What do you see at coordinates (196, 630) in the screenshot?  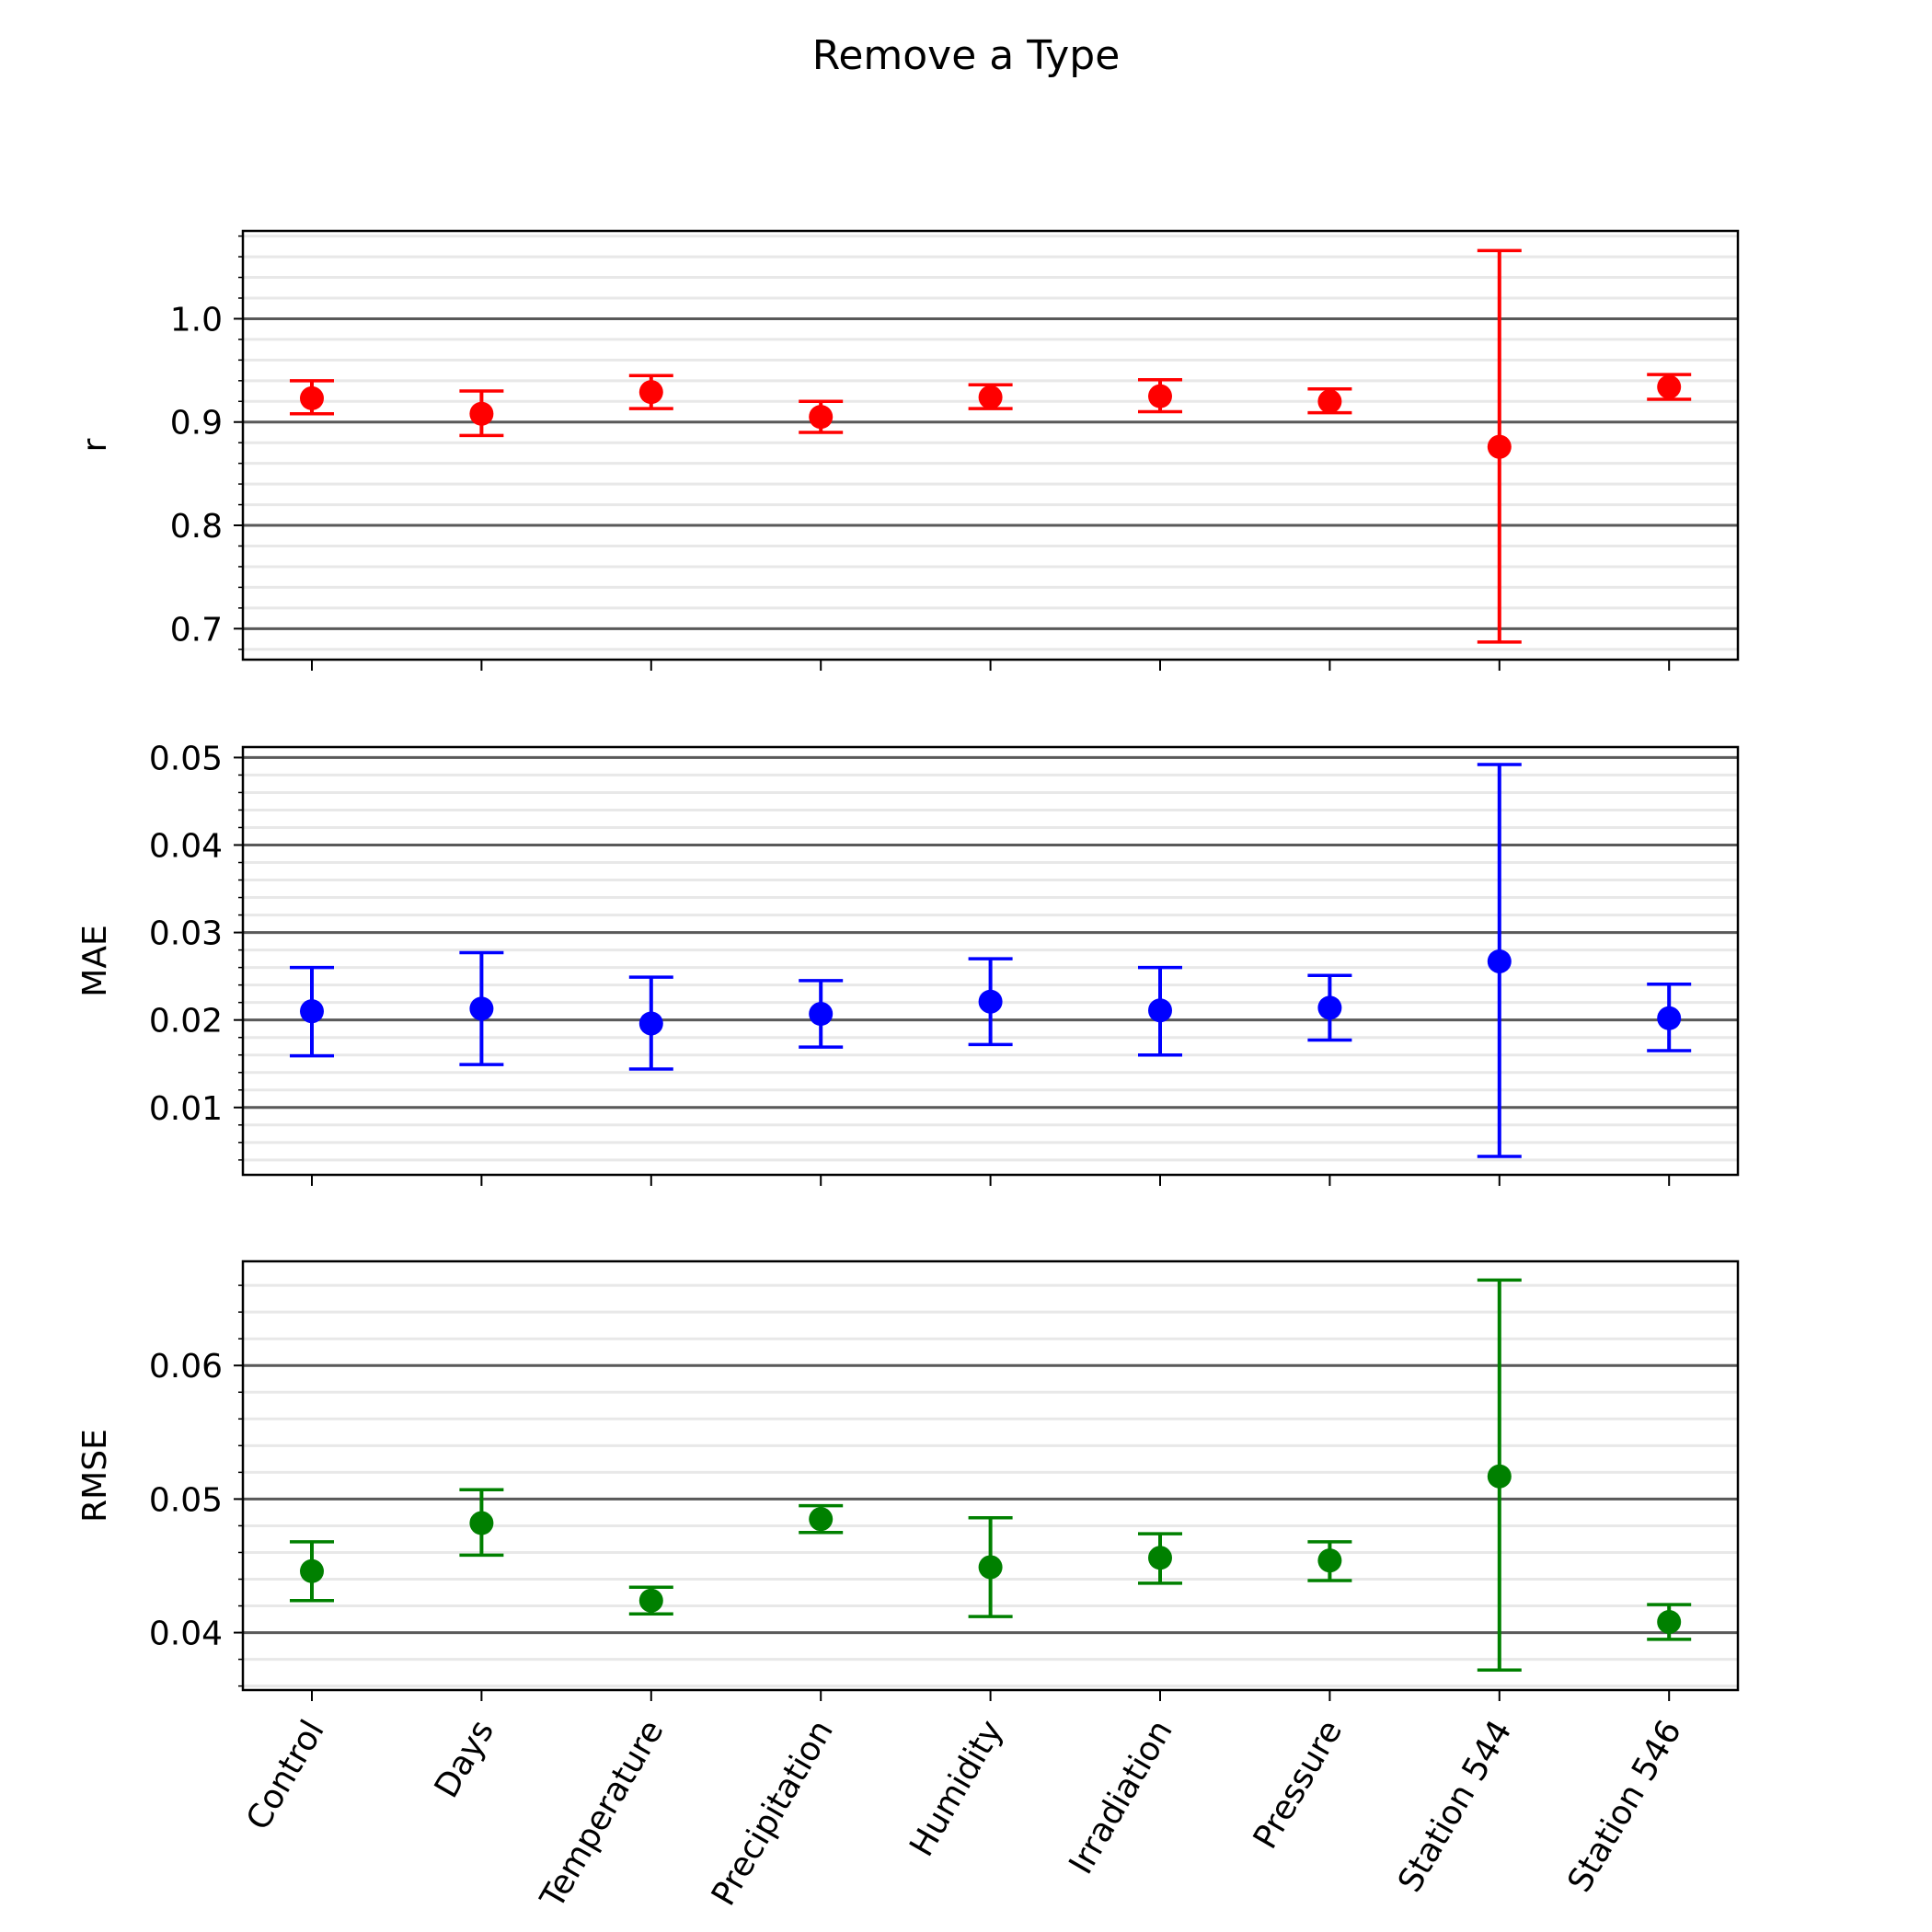 I see `y-tick-label: 0.7` at bounding box center [196, 630].